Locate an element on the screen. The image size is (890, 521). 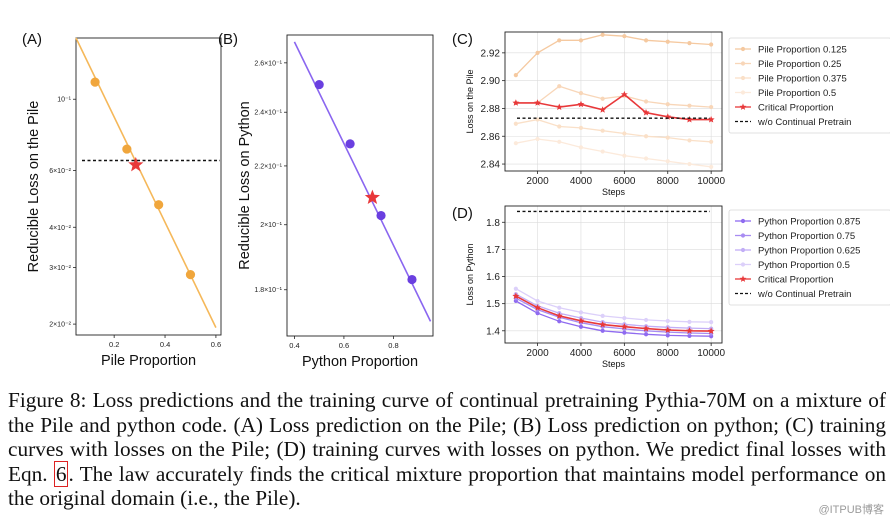
y-tick-label: 1.6 is located at coordinates (493, 277).